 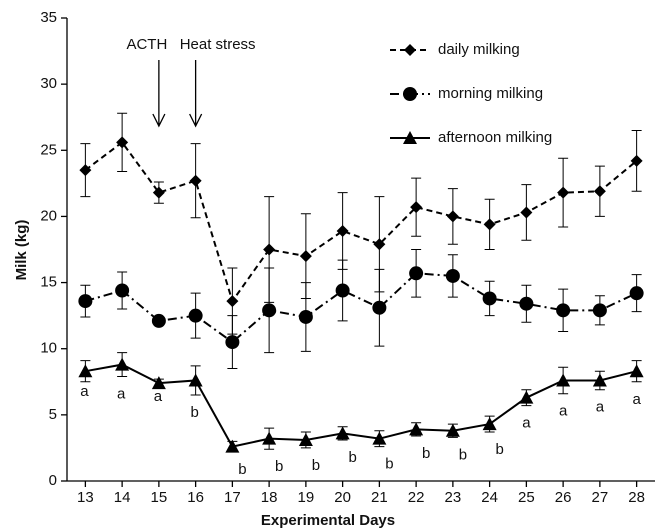 What do you see at coordinates (490, 93) in the screenshot?
I see `legend-label: morning milking` at bounding box center [490, 93].